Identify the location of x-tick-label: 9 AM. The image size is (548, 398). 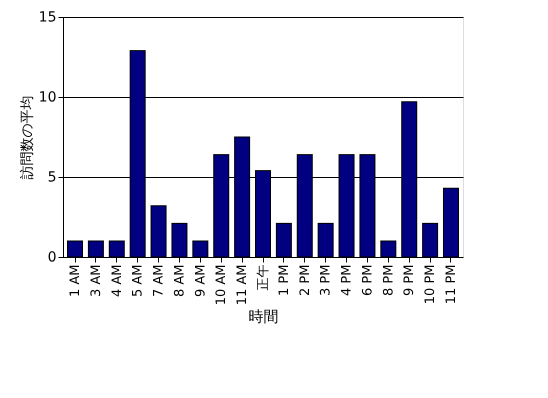
(200, 281).